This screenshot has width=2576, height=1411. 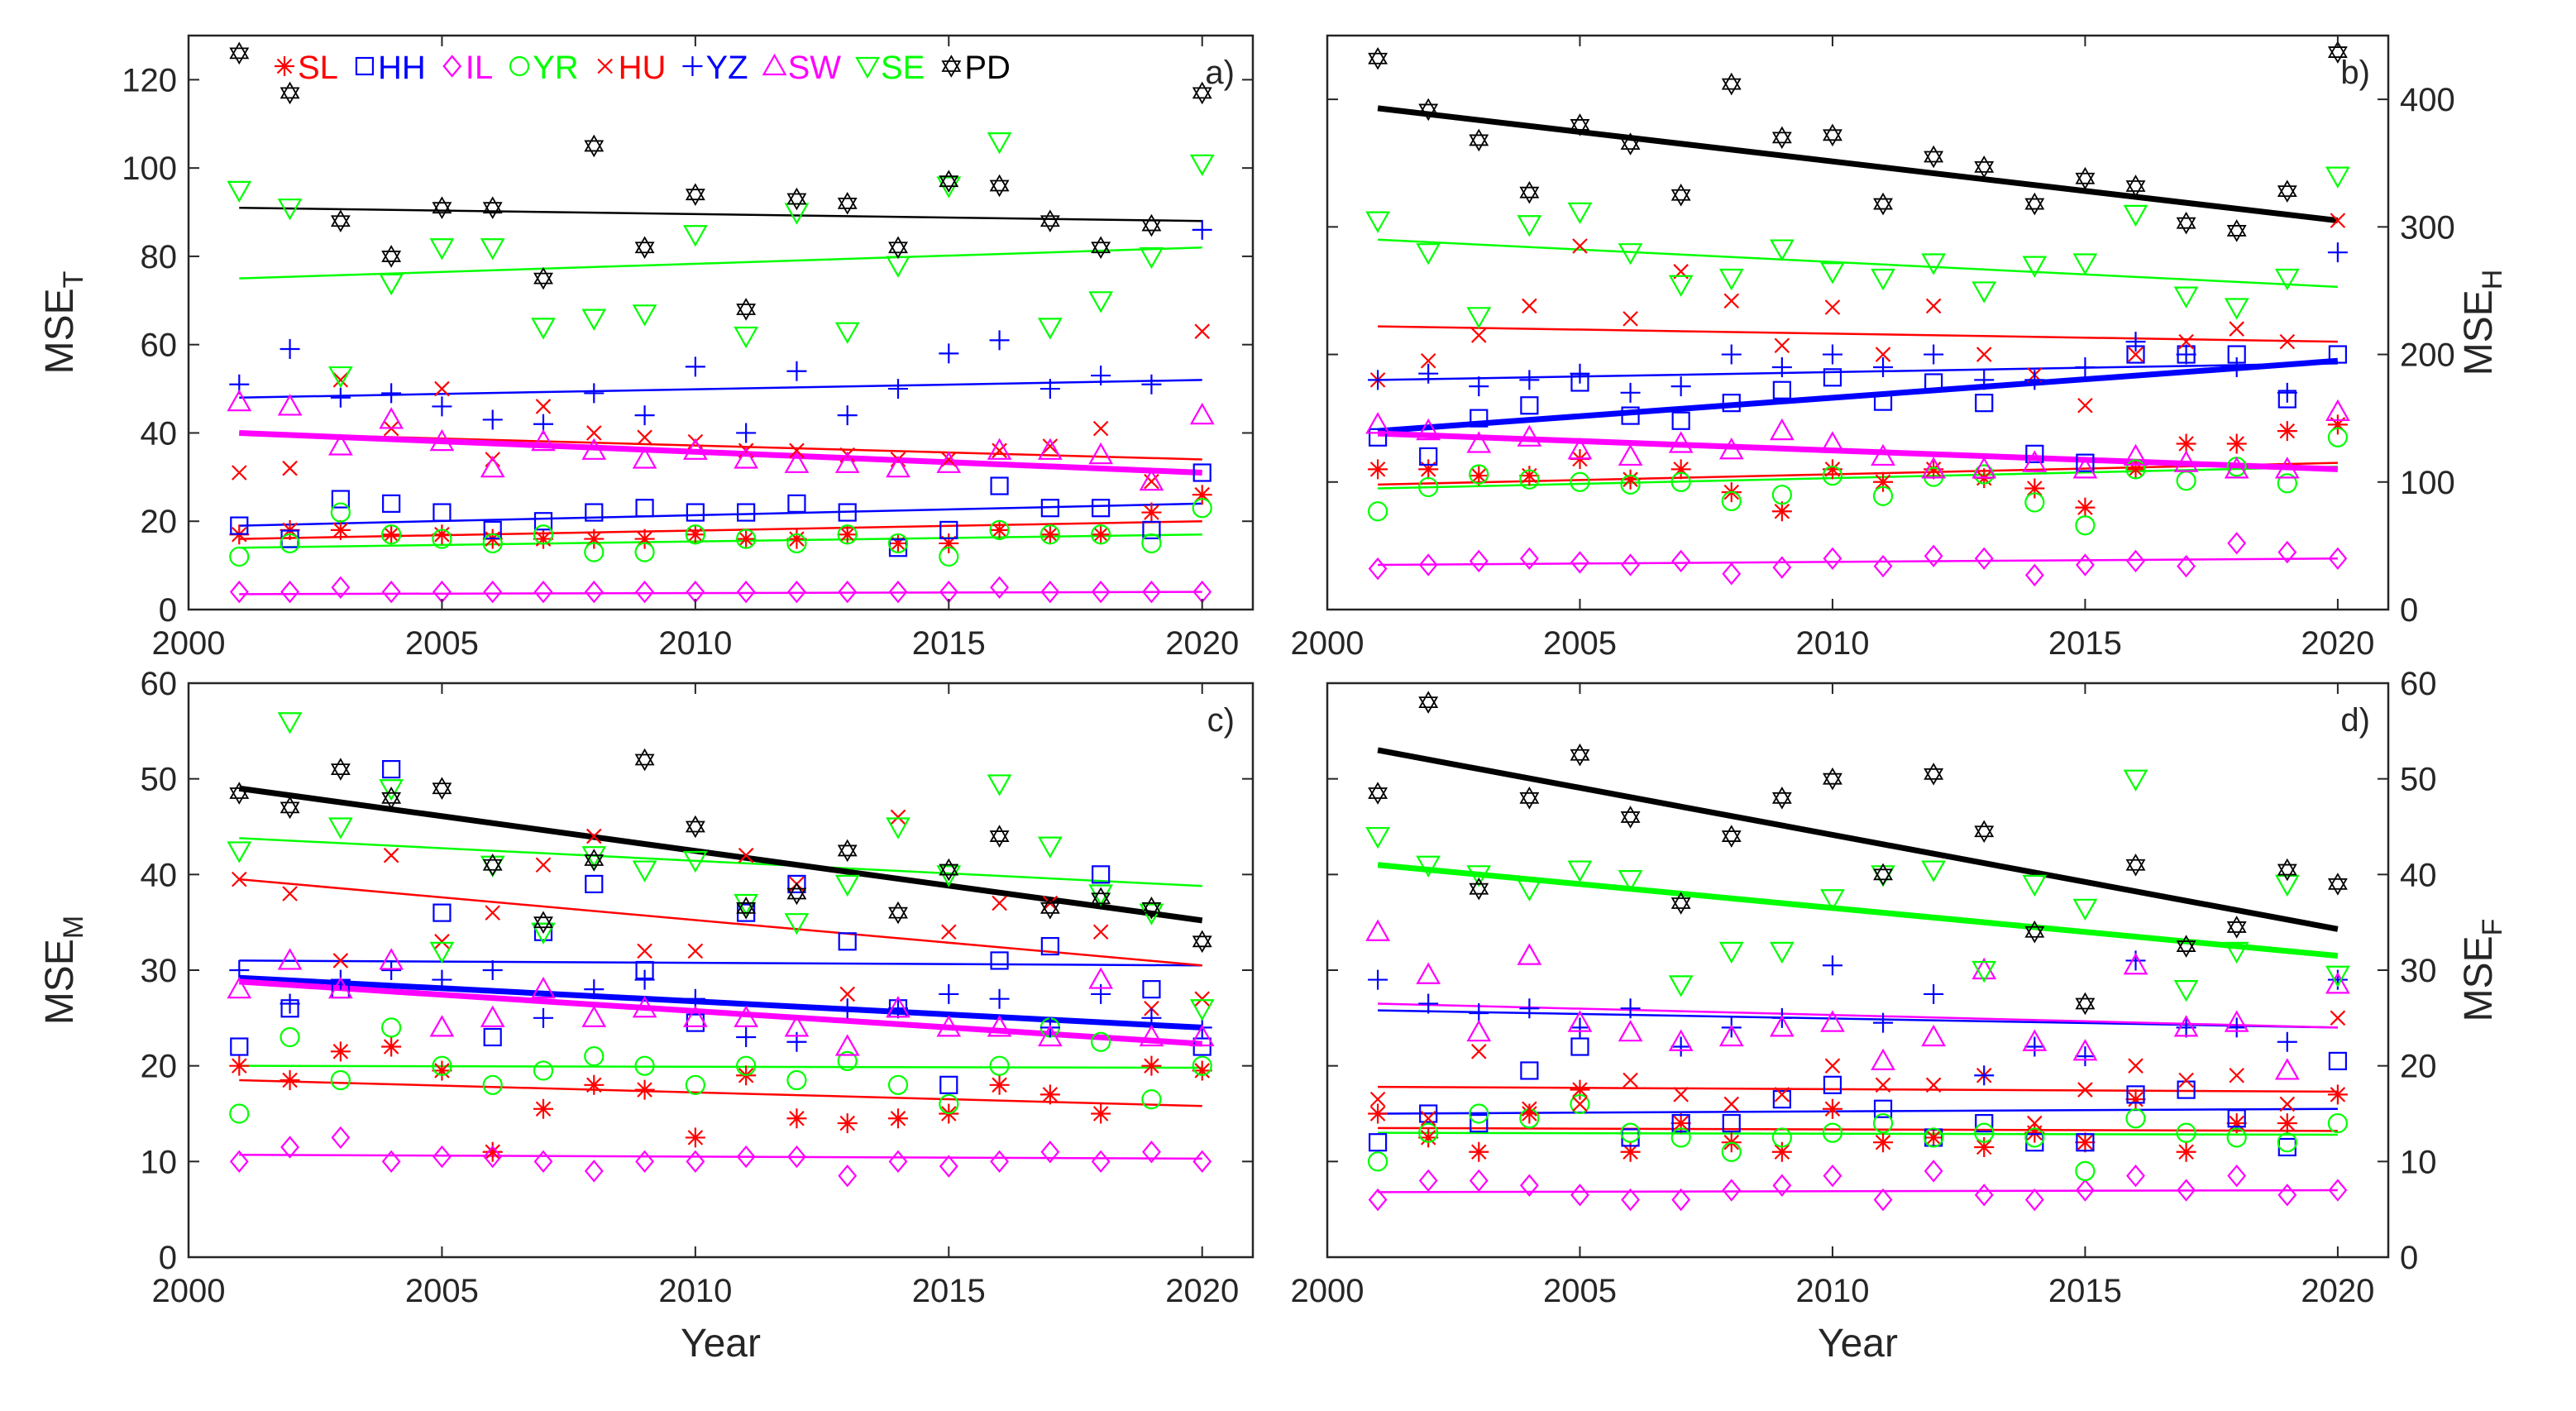 I want to click on x-tick-label: 2000, so click(x=1327, y=644).